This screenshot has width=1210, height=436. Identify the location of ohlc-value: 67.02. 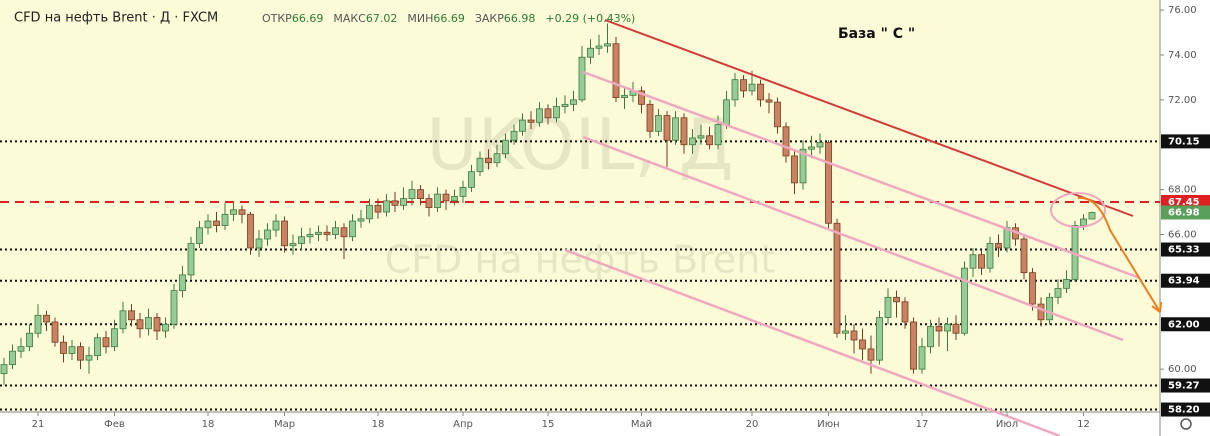
(382, 18).